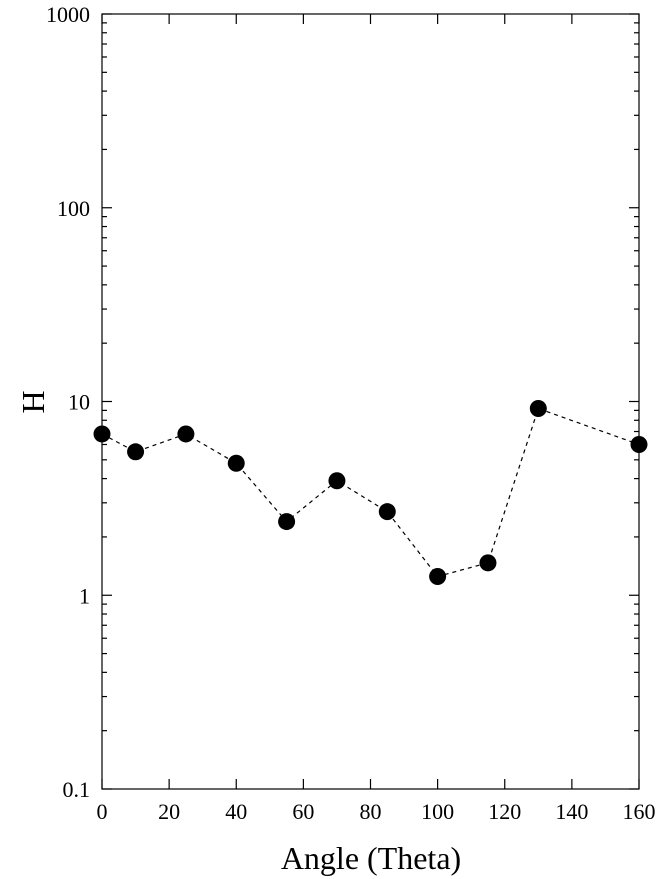 The height and width of the screenshot is (879, 672). I want to click on x-tick-label: 160, so click(639, 811).